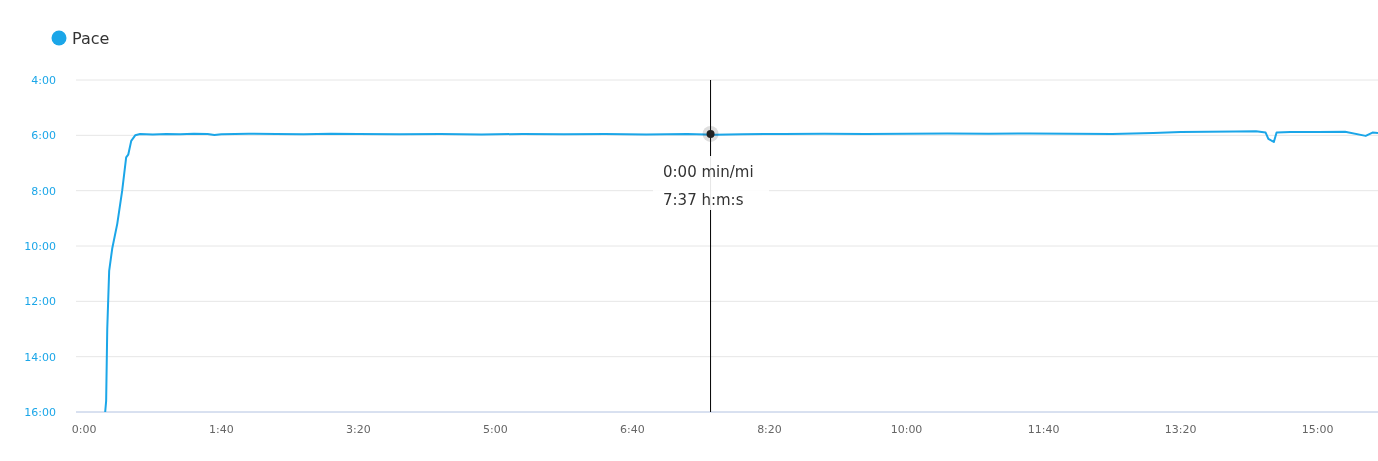 This screenshot has height=461, width=1378. I want to click on annotation: 7:37 h:m:s, so click(703, 200).